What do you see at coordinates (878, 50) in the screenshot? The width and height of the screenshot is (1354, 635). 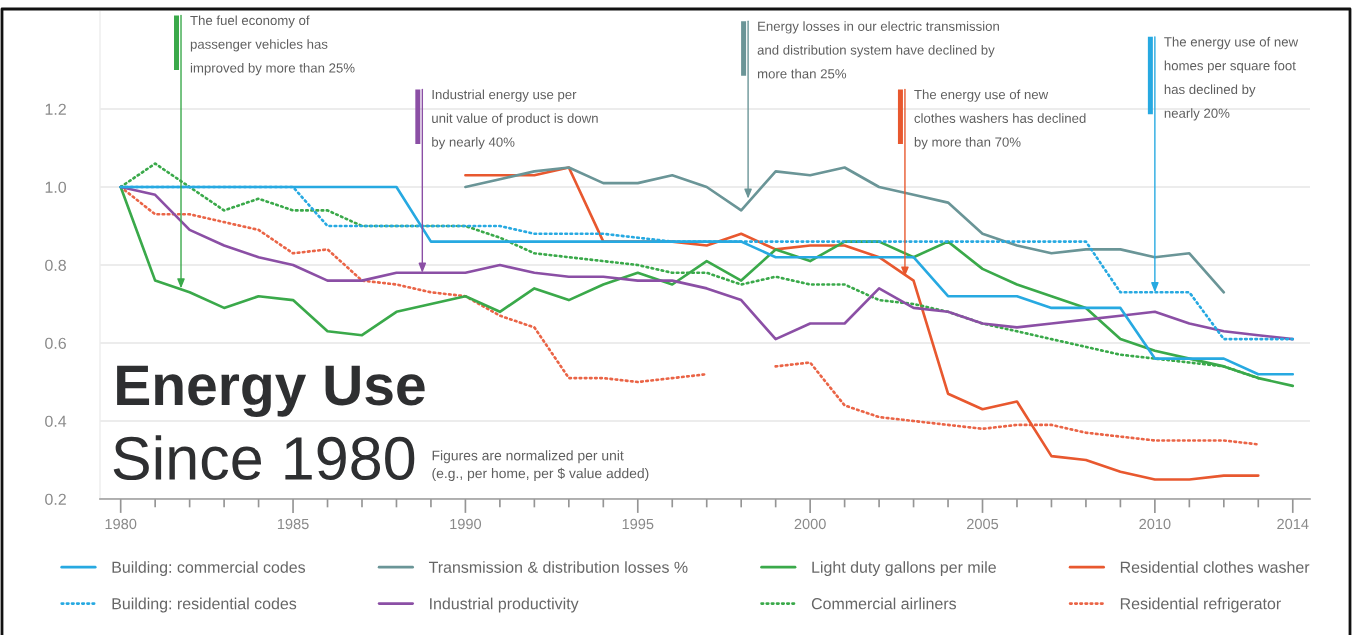 I see `annotation: Energy losses in our electric transmission and distribution system have declined by more than 25%` at bounding box center [878, 50].